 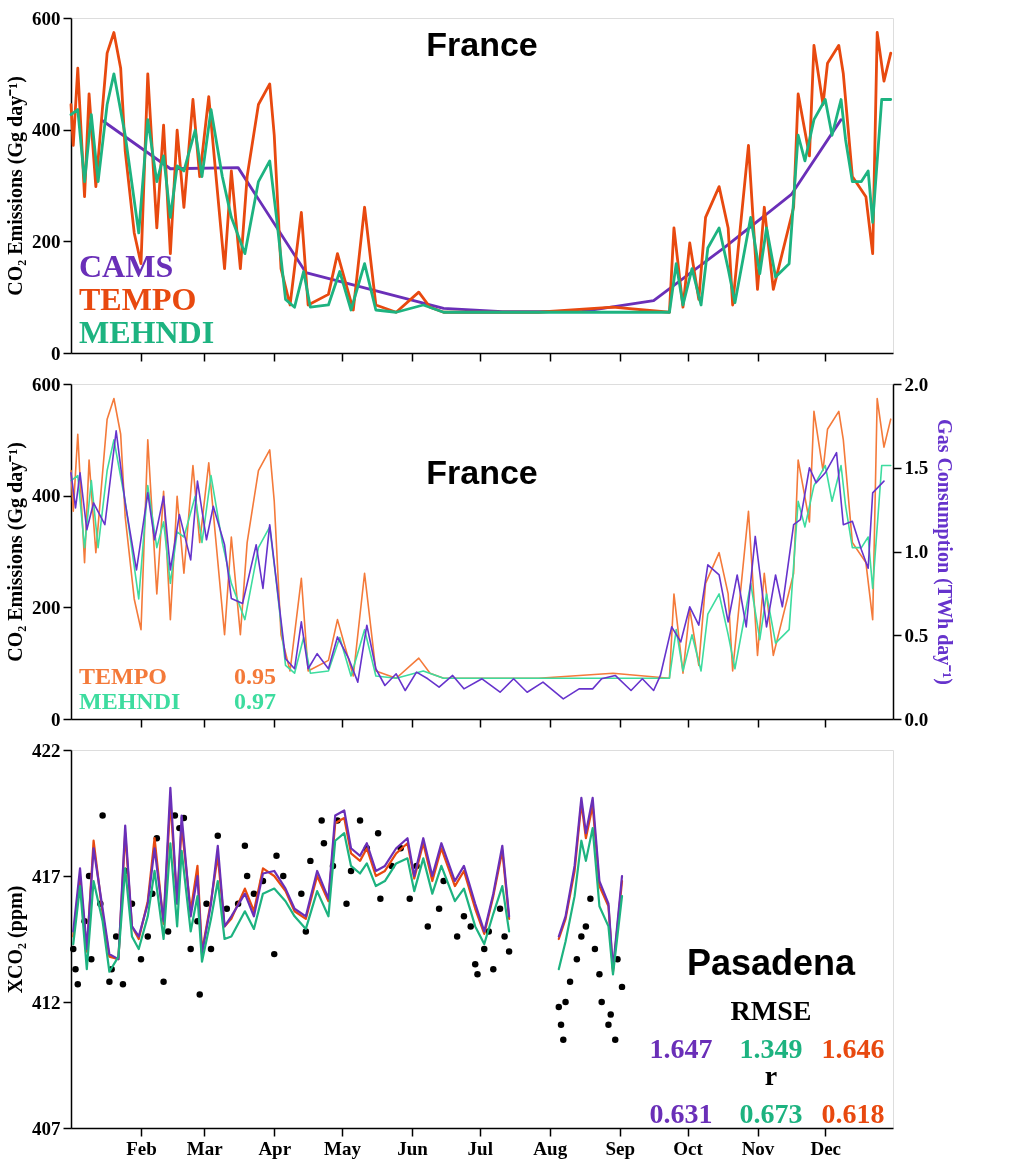 What do you see at coordinates (681, 1048) in the screenshot?
I see `annotation: 1.647` at bounding box center [681, 1048].